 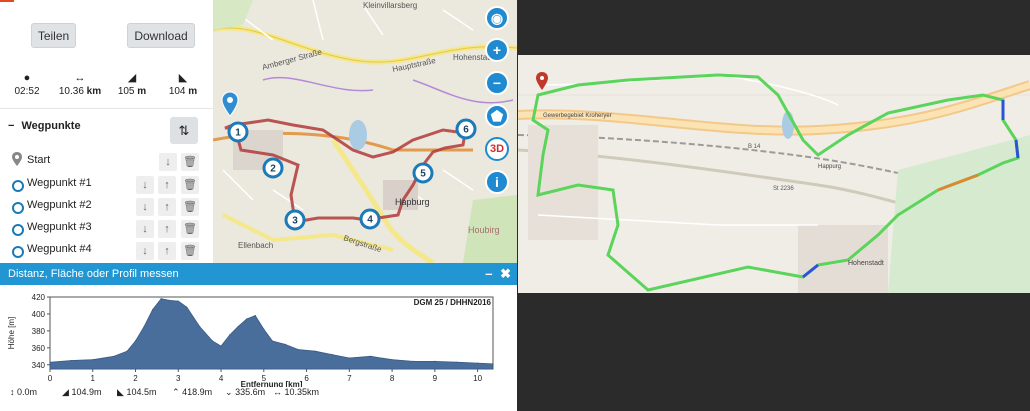 I want to click on waypoint-row: Wegpunkt #4 ↓ ↑ 🗑, so click(x=106, y=251).